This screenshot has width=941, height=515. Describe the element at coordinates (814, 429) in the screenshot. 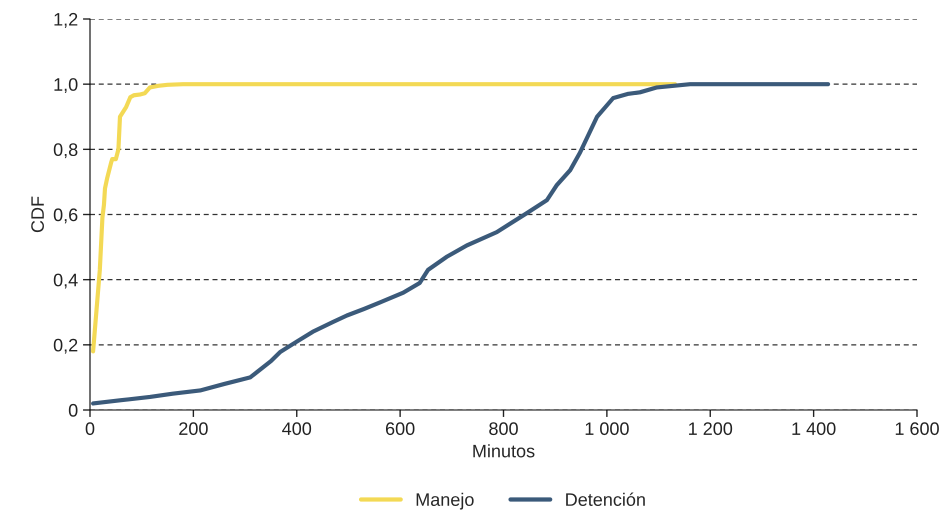

I see `x-tick-label: 1 400` at that location.